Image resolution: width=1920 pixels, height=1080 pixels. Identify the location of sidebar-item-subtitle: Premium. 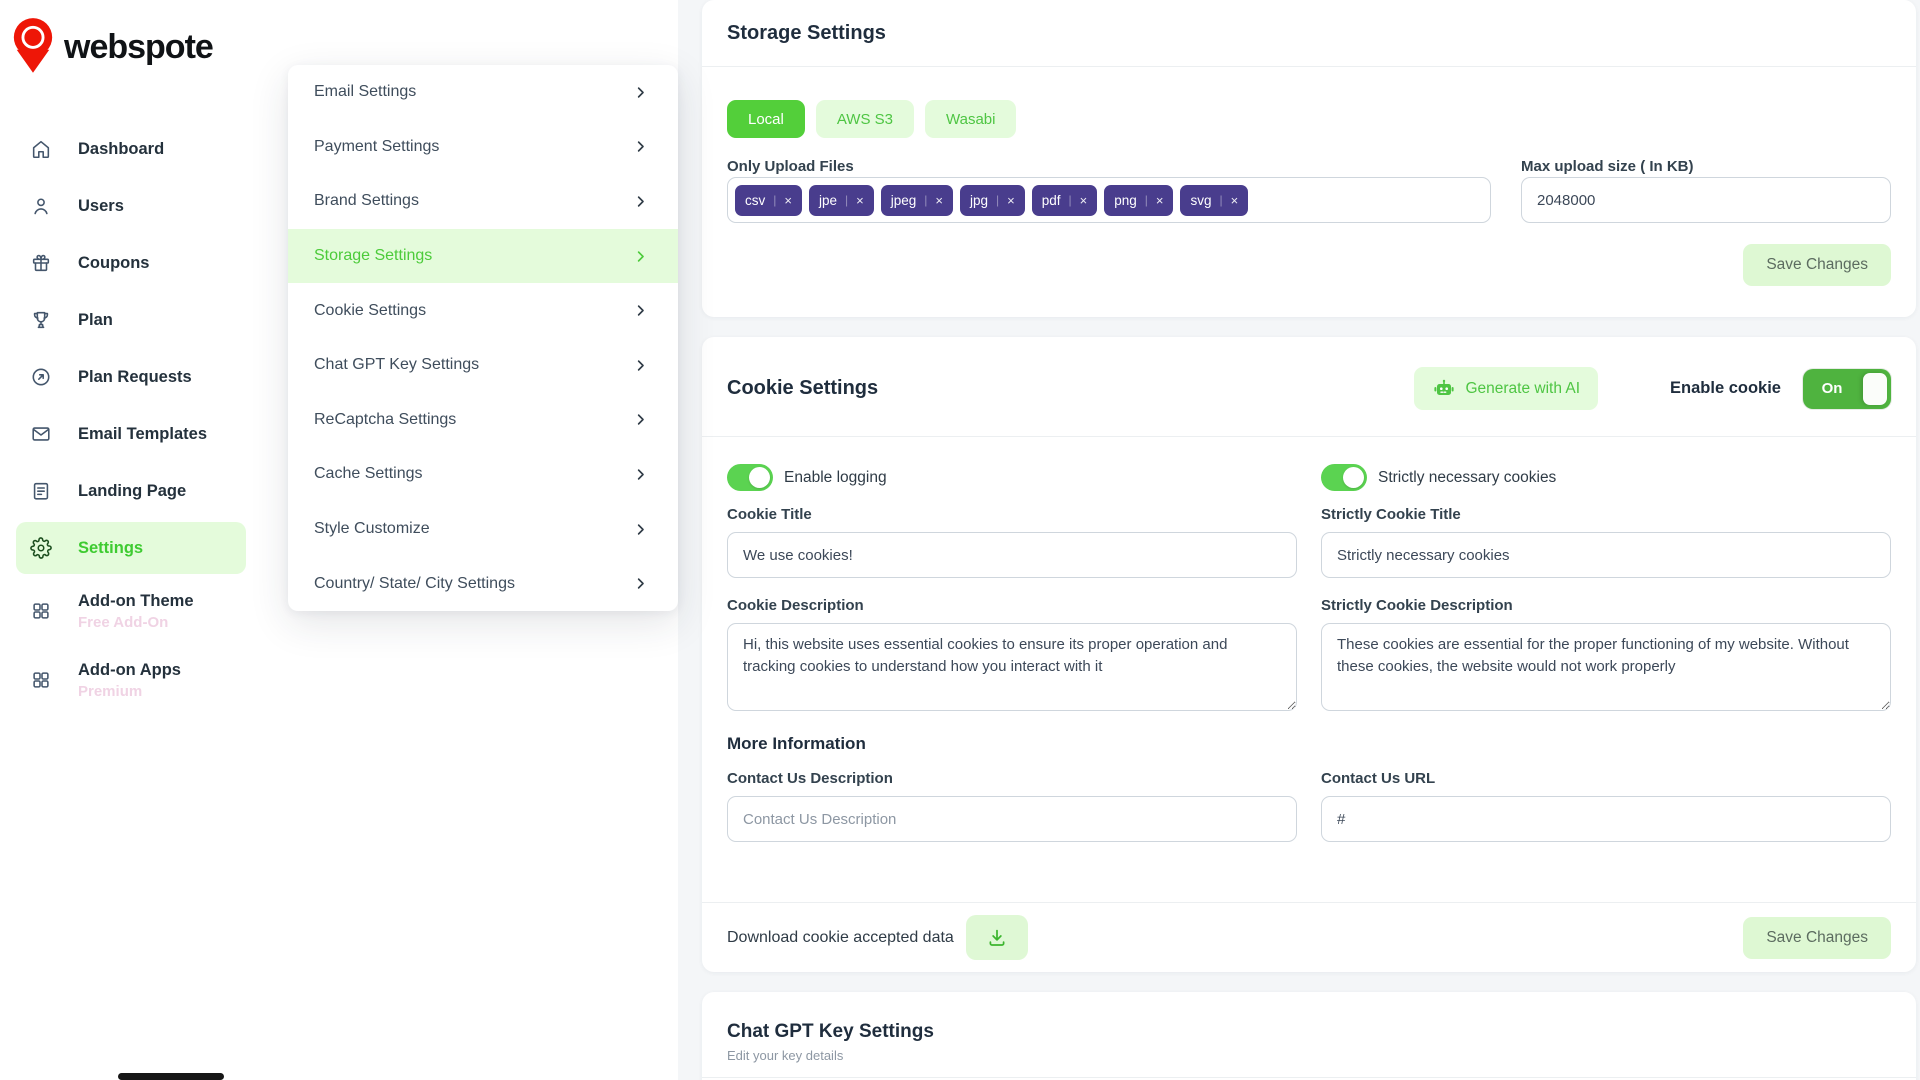
(110, 691).